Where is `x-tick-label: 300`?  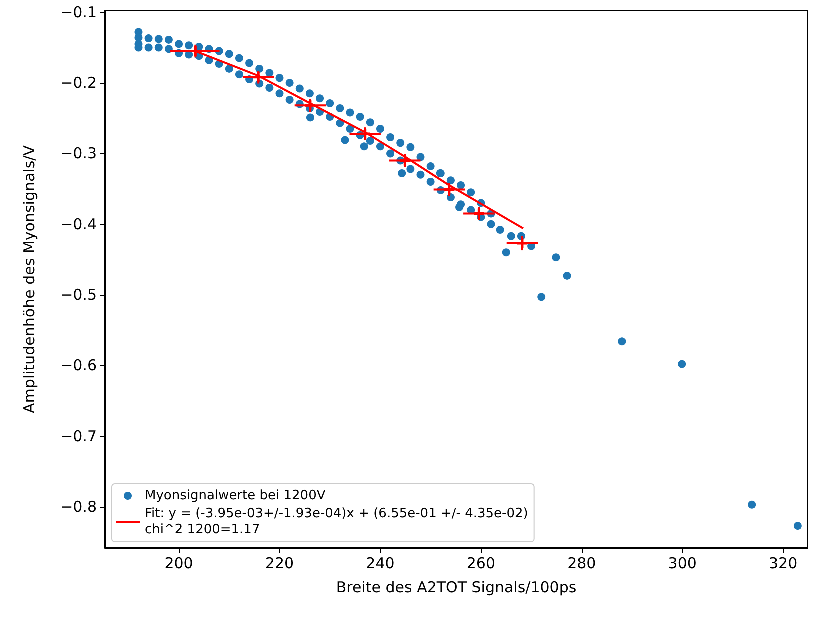 x-tick-label: 300 is located at coordinates (682, 563).